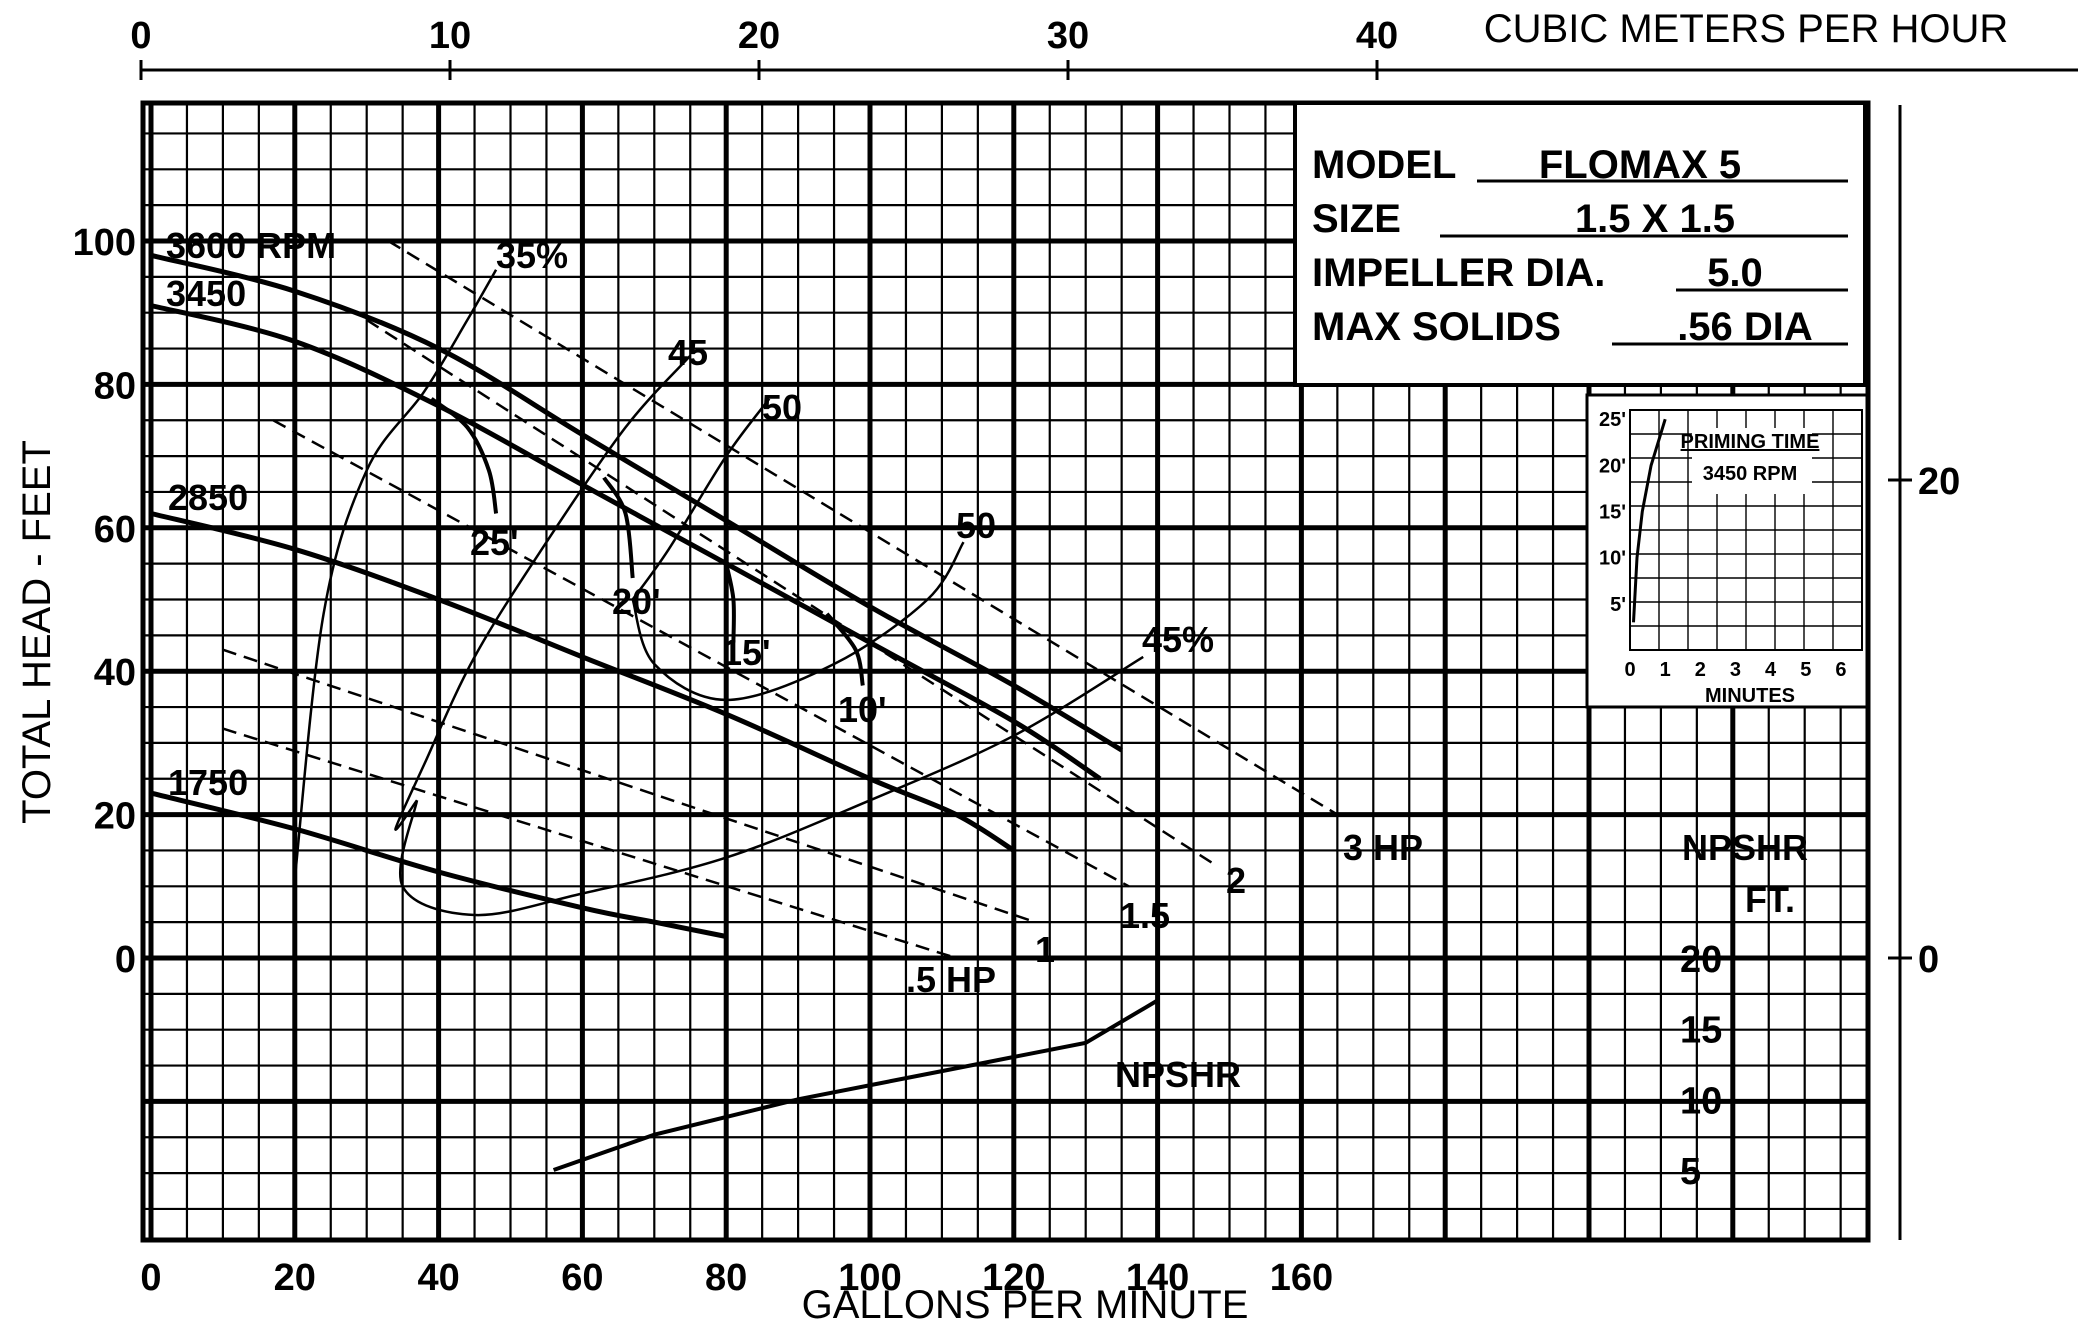 The image size is (2078, 1329). I want to click on max-solids-label: MAX SOLIDS, so click(1436, 327).